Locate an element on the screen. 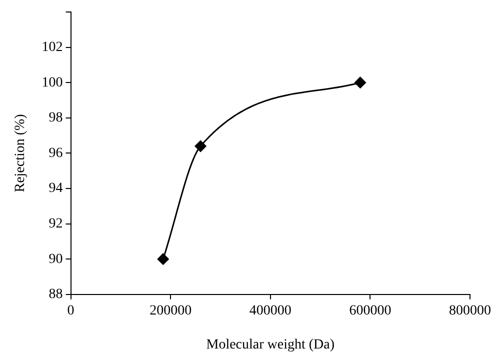 Image resolution: width=500 pixels, height=363 pixels. y-tick-label: 98 is located at coordinates (55, 118).